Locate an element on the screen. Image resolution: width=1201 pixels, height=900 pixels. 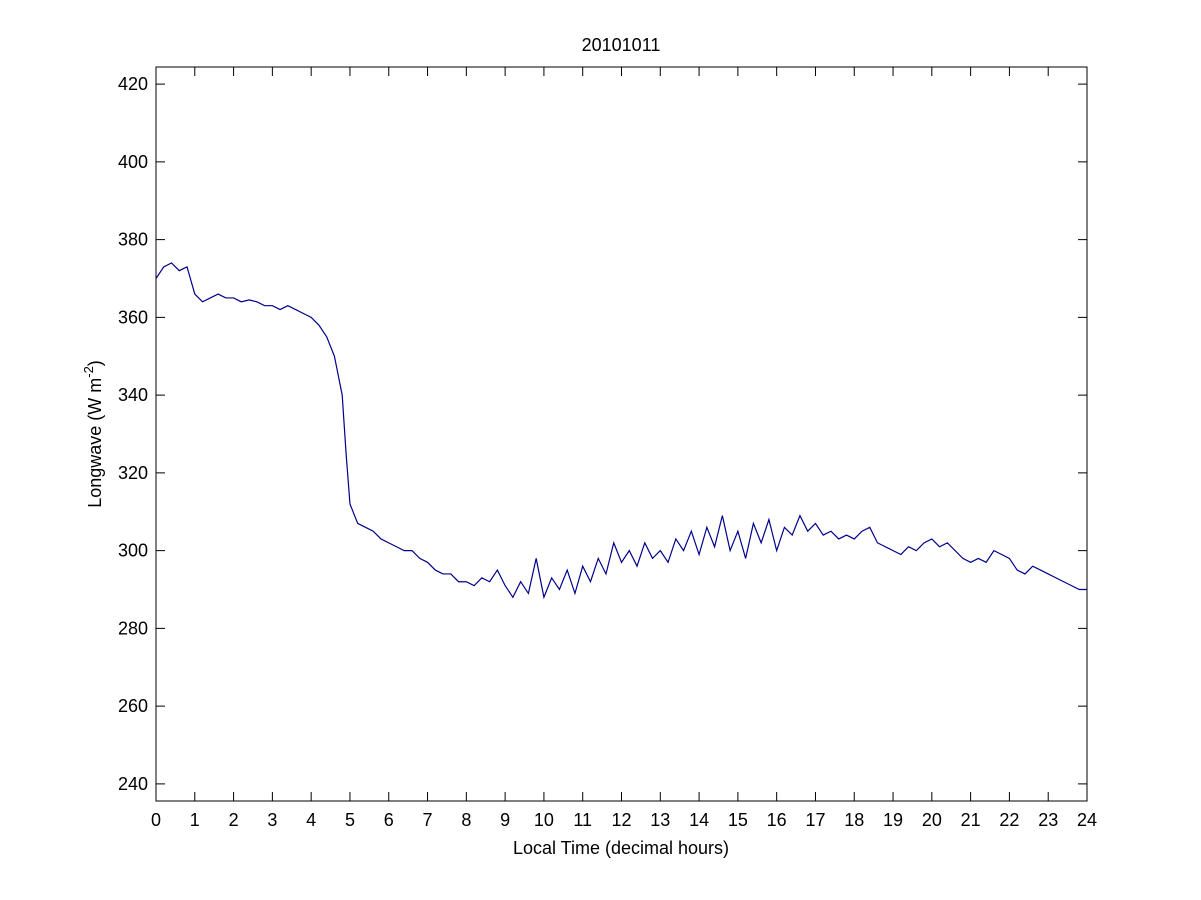
y-tick-label: 420 is located at coordinates (133, 84).